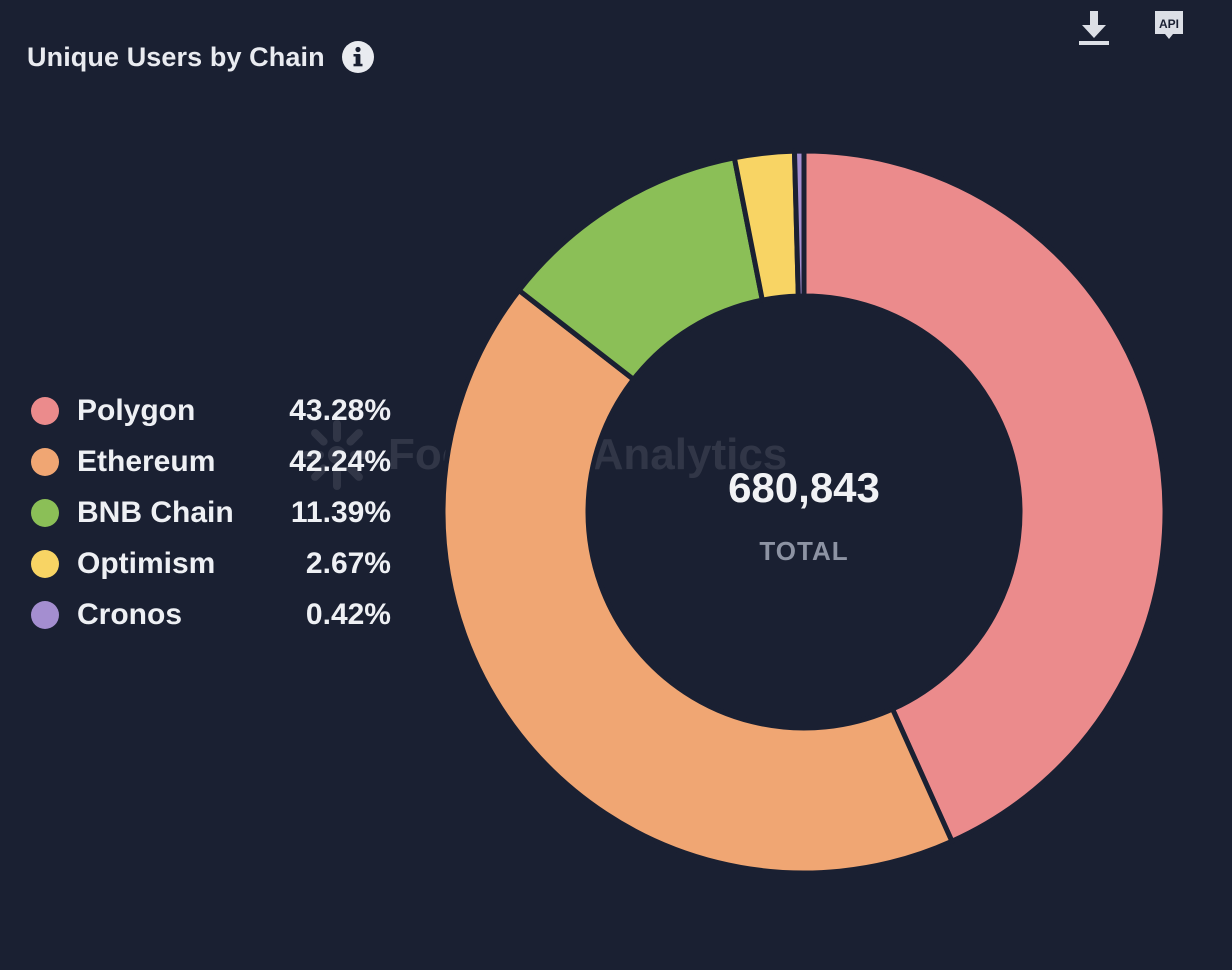 Image resolution: width=1232 pixels, height=970 pixels. Describe the element at coordinates (358, 57) in the screenshot. I see `info-icon` at that location.